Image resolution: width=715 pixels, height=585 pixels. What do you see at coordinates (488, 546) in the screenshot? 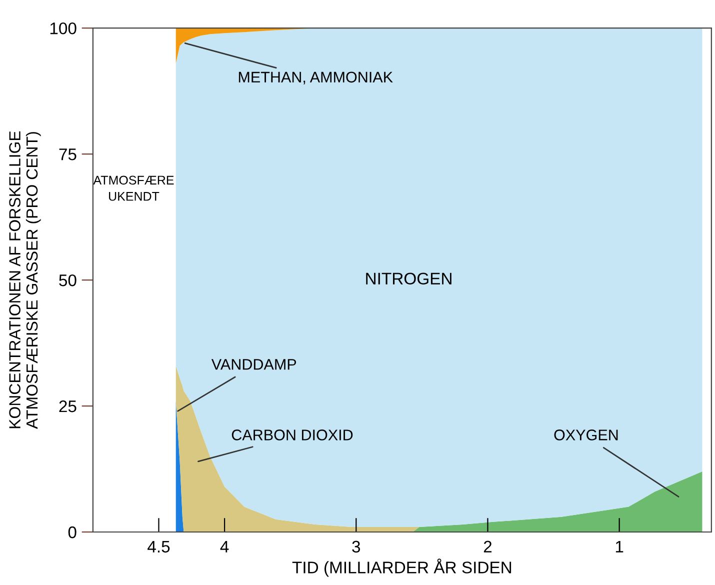
I see `x-tick-label: 2` at bounding box center [488, 546].